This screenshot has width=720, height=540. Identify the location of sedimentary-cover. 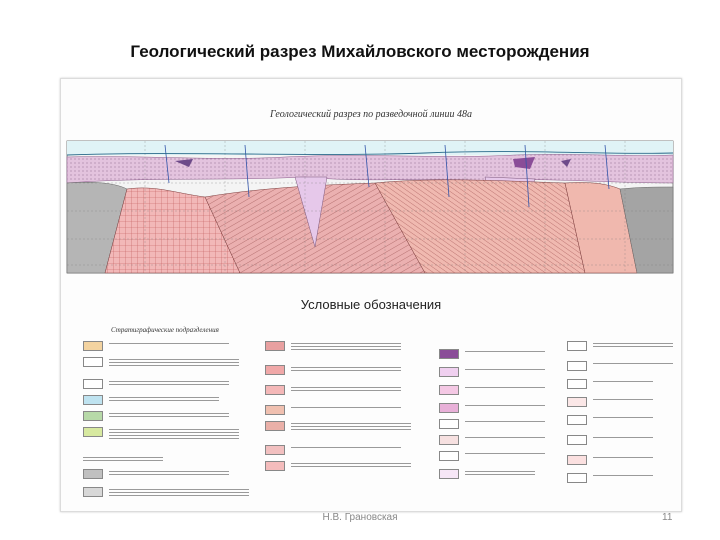
(370, 169).